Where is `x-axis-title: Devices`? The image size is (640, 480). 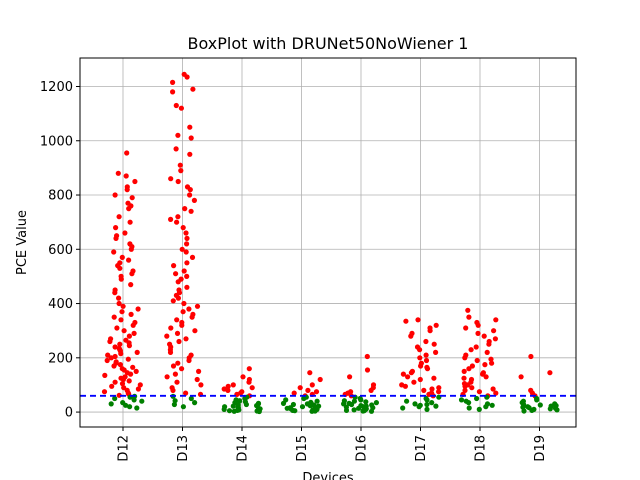
x-axis-title: Devices is located at coordinates (327, 475).